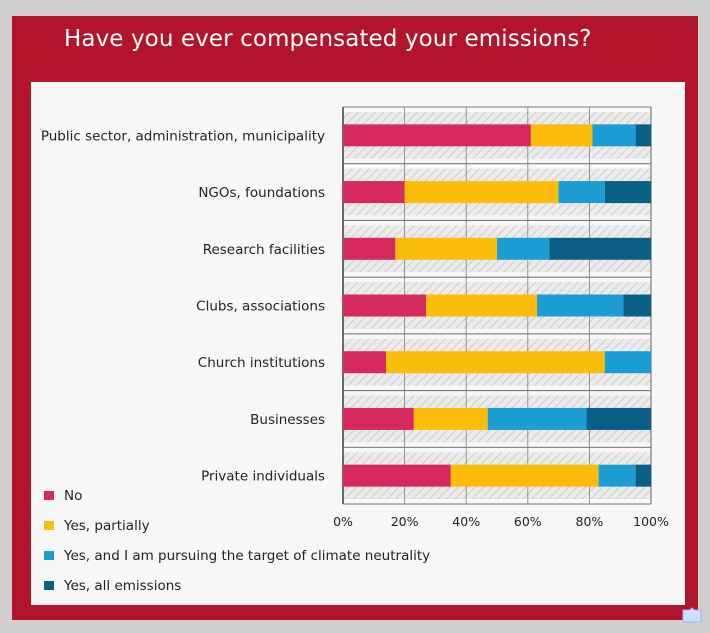 This screenshot has width=710, height=633. I want to click on category-label: NGOs, foundations, so click(261, 193).